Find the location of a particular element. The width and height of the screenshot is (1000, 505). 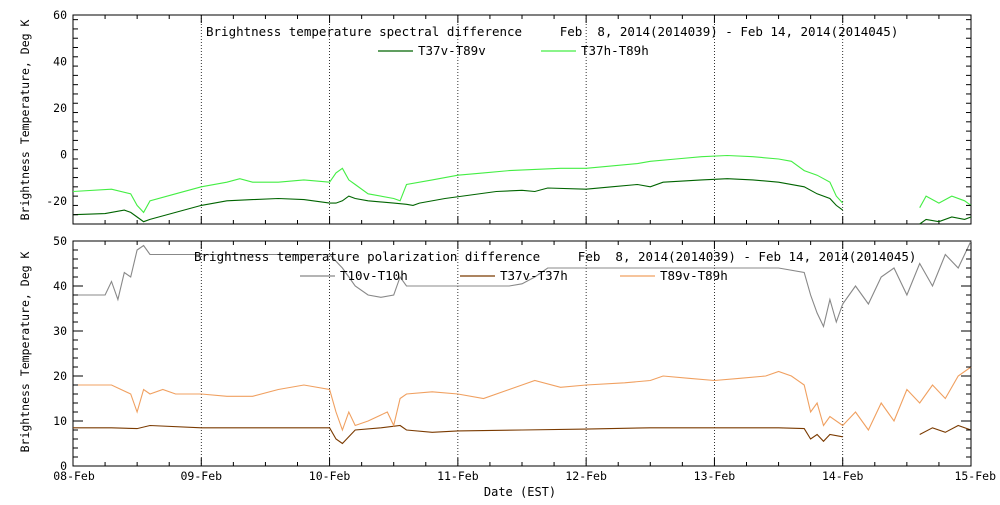

legend: T10v-T10h T37v-T37h T89v-T89h is located at coordinates (514, 275).